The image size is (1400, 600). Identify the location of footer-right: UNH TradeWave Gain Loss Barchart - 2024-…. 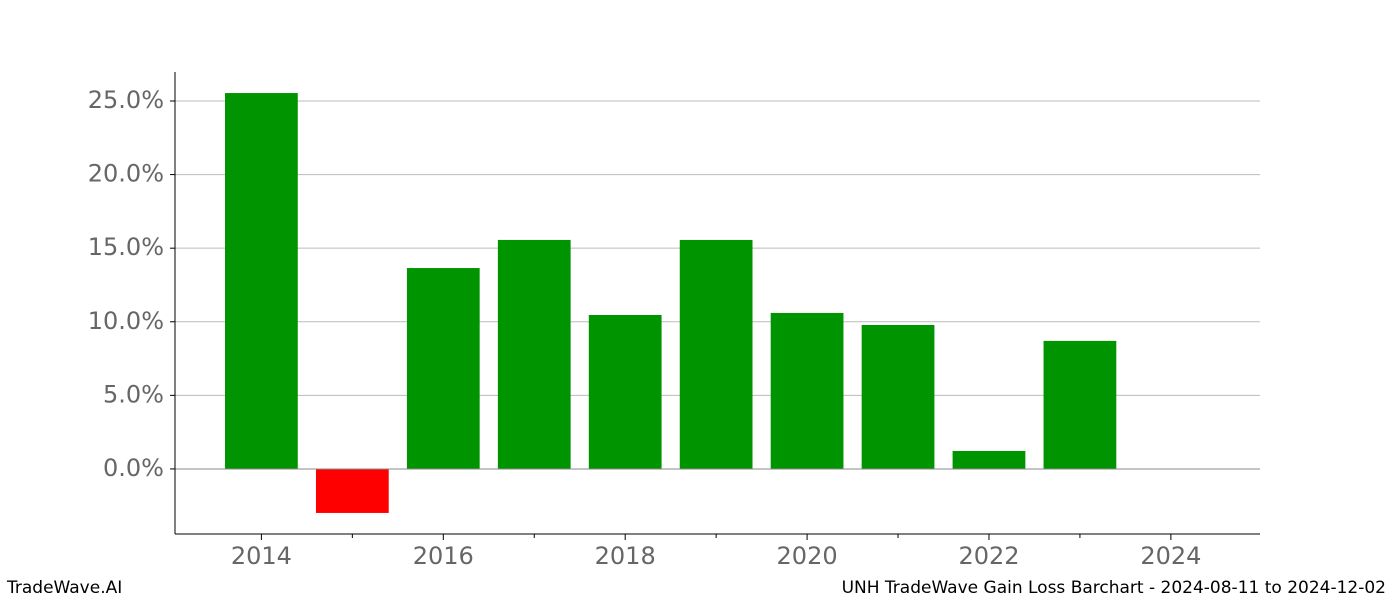
(1114, 588).